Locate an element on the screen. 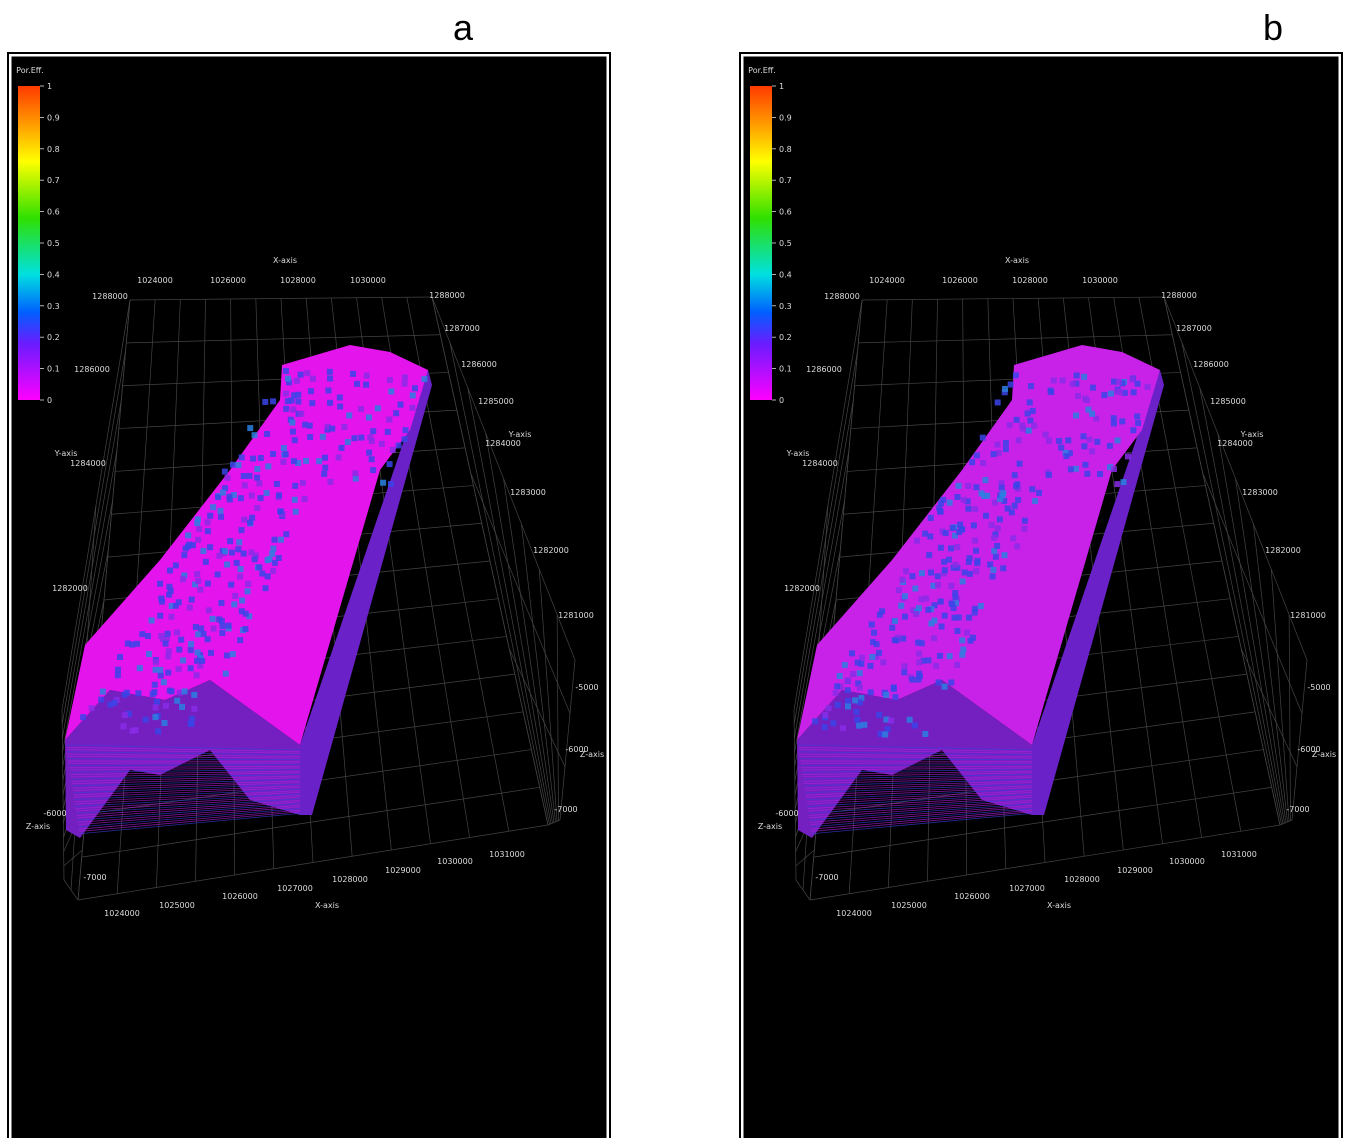  axis-tick-label: 1024000 is located at coordinates (854, 913).